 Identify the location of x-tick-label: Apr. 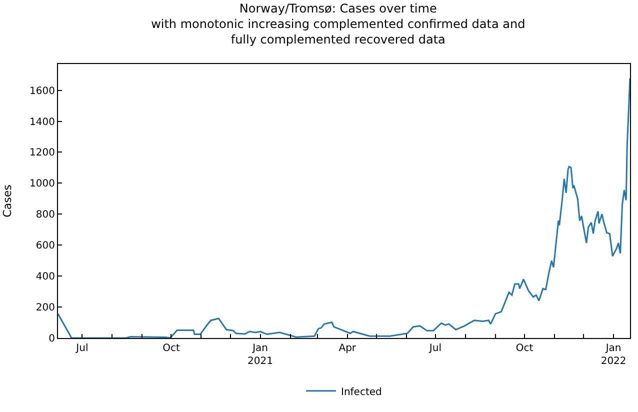
(347, 348).